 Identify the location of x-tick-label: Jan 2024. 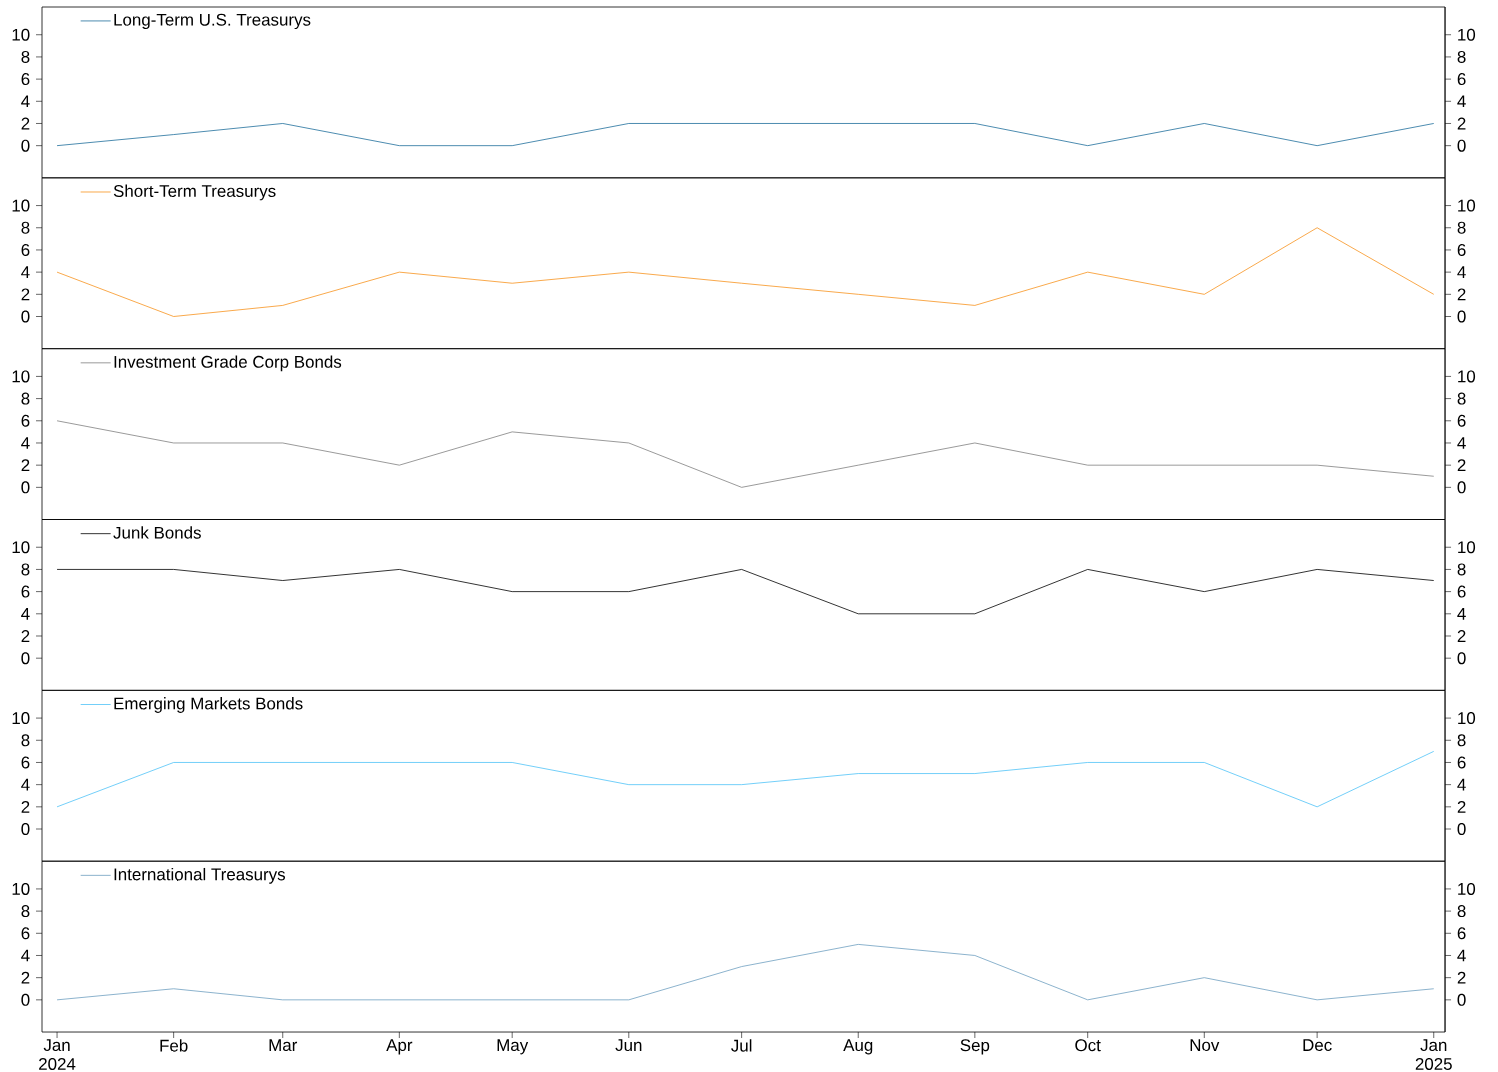
(57, 1054).